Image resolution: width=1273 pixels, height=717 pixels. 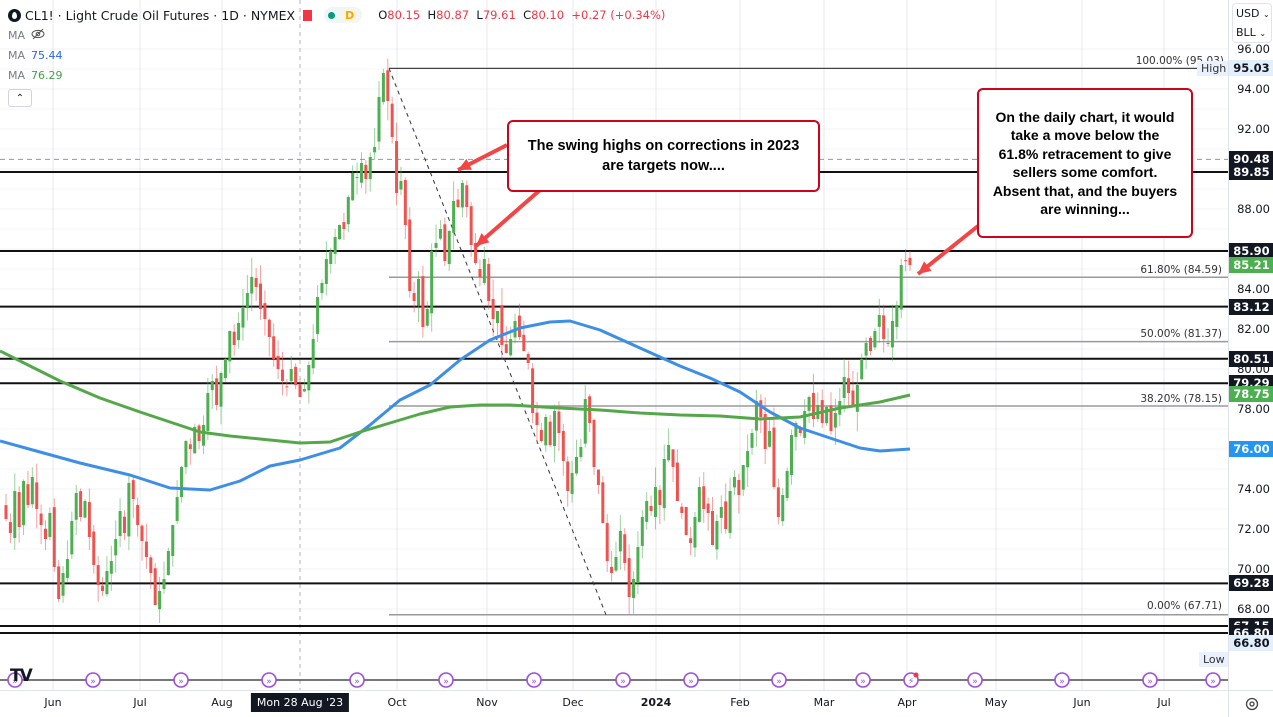 What do you see at coordinates (573, 702) in the screenshot?
I see `time-tick: Dec` at bounding box center [573, 702].